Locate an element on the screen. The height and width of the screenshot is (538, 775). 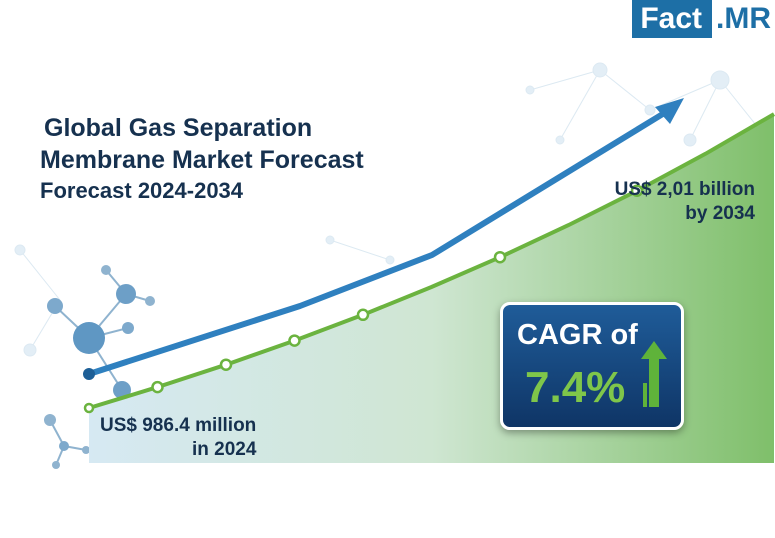
data-point-2028 is located at coordinates (363, 315).